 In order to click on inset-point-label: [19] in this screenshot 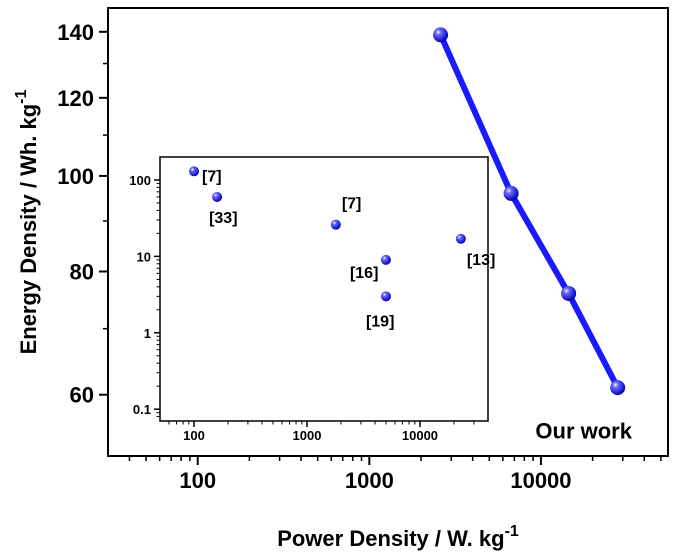, I will do `click(380, 321)`.